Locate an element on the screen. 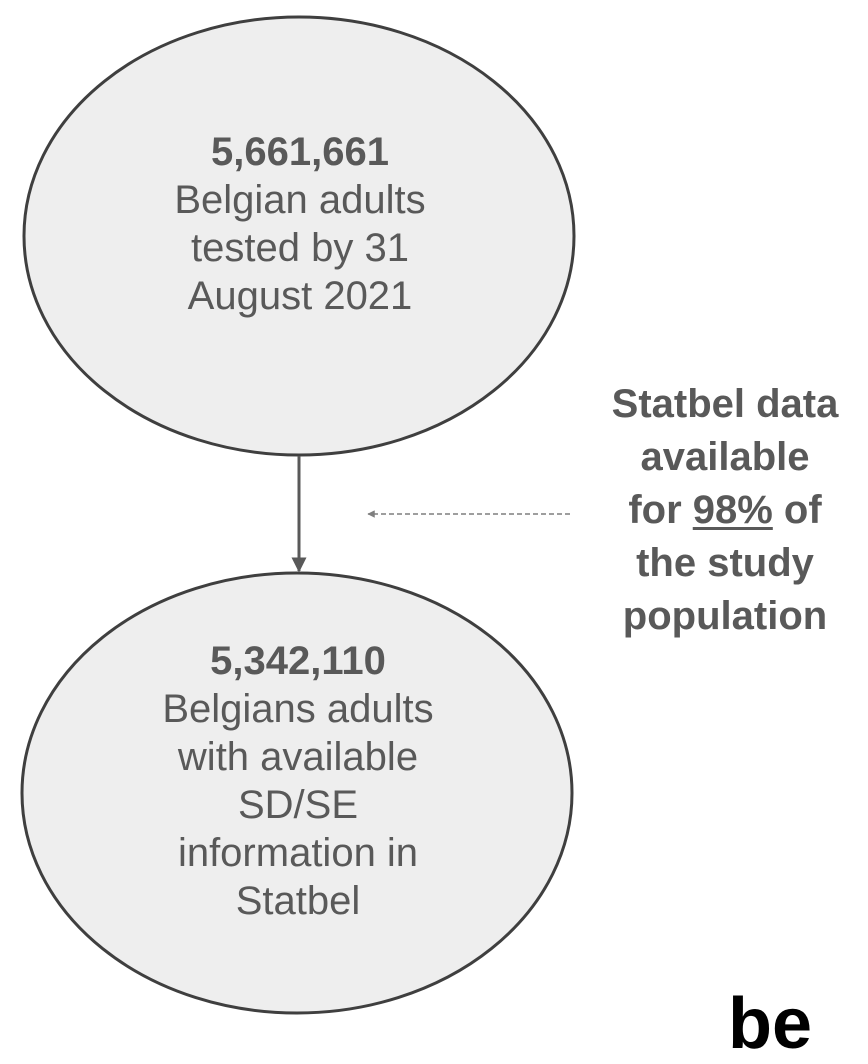 Image resolution: width=868 pixels, height=1064 pixels. top-node-count: 5,661,661 is located at coordinates (300, 152).